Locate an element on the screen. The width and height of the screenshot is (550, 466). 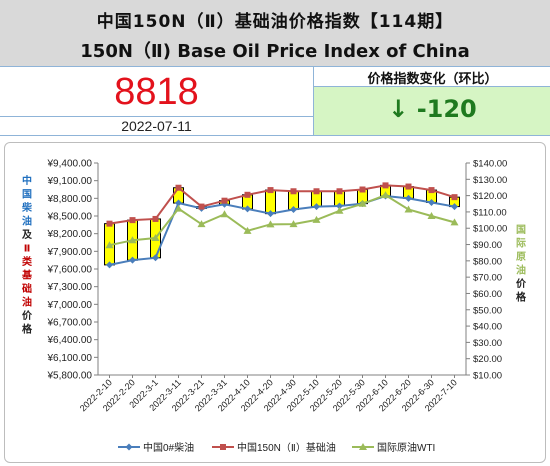
right-tick-label: $130.00 is located at coordinates (490, 180).